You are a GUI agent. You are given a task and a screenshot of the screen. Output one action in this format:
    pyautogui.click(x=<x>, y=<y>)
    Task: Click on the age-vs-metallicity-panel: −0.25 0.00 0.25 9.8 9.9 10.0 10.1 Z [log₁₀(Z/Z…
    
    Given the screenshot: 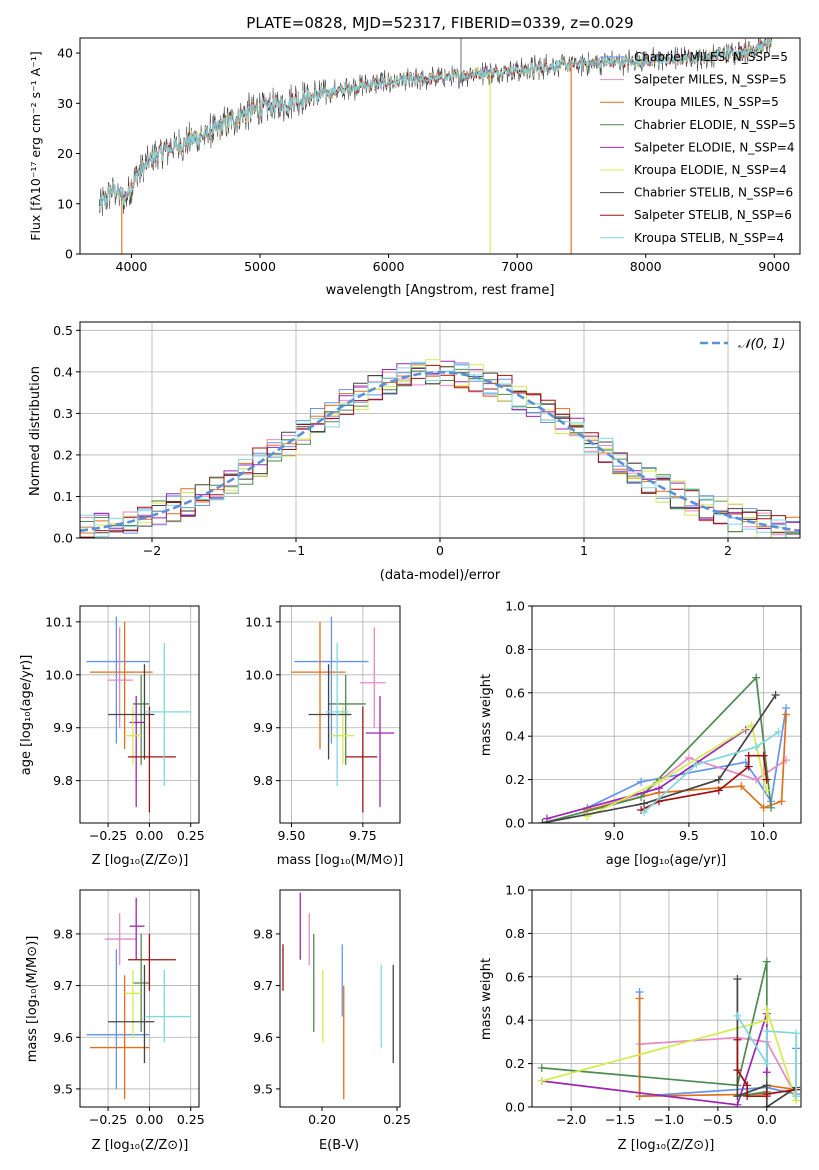 What is the action you would take?
    pyautogui.click(x=112, y=736)
    